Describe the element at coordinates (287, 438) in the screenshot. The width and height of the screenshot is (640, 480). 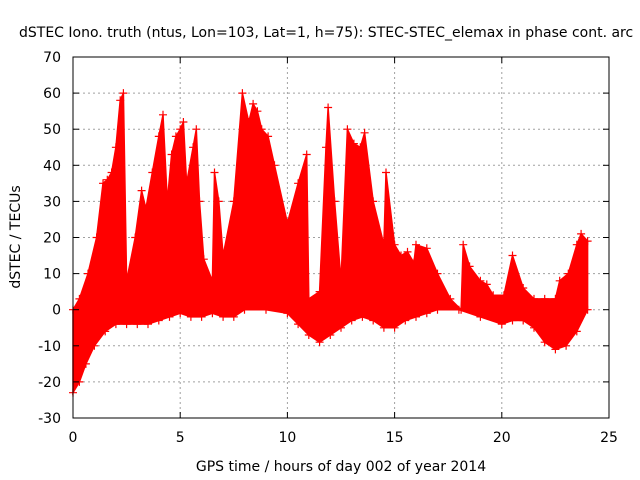
I see `x-tick-label: 10` at that location.